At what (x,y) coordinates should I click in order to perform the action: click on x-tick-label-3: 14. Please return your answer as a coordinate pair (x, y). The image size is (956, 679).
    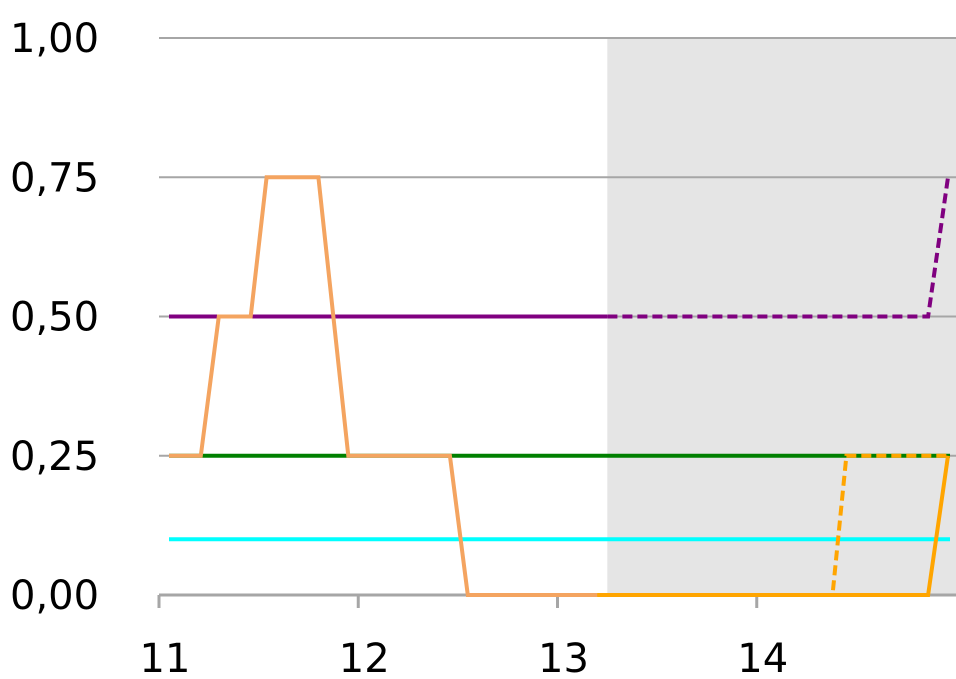
    Looking at the image, I should click on (762, 657).